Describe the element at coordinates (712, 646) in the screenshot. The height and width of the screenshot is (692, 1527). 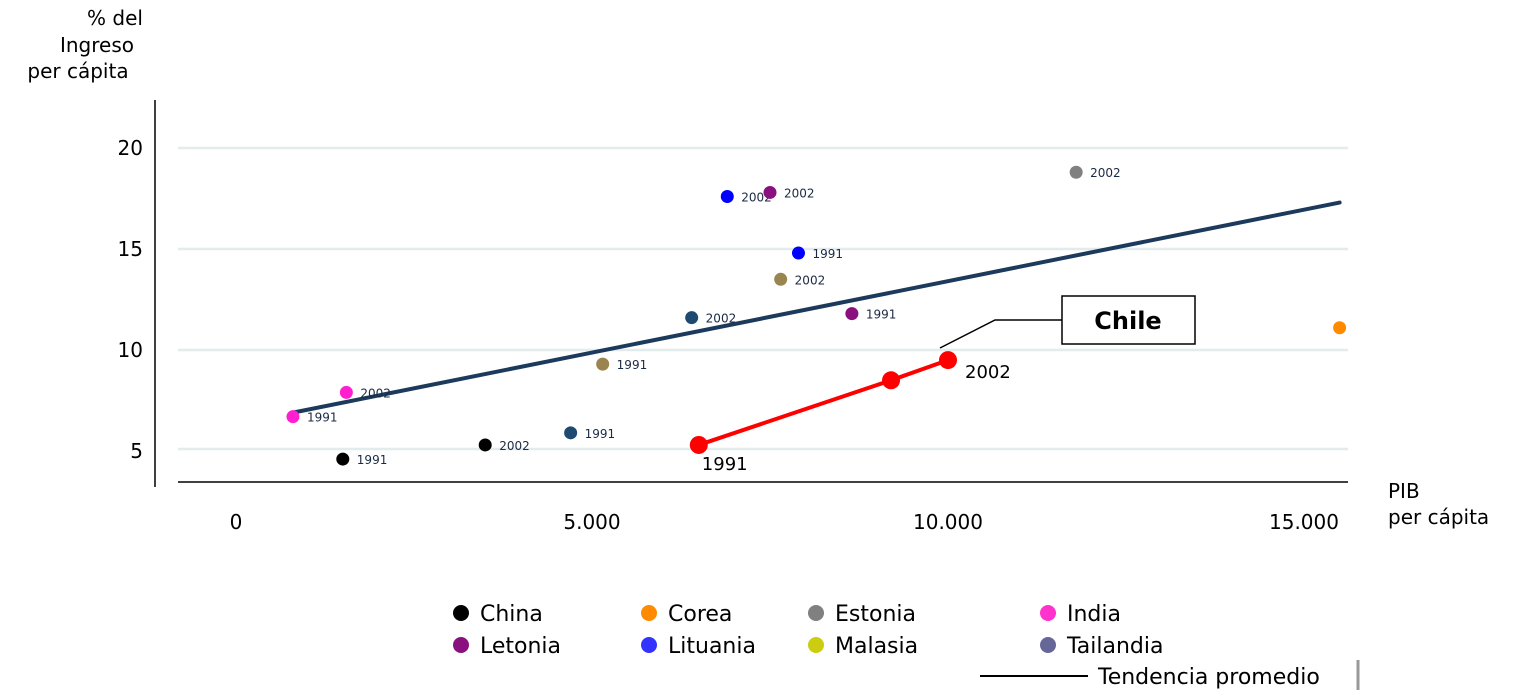
I see `legend-label: Lituania` at that location.